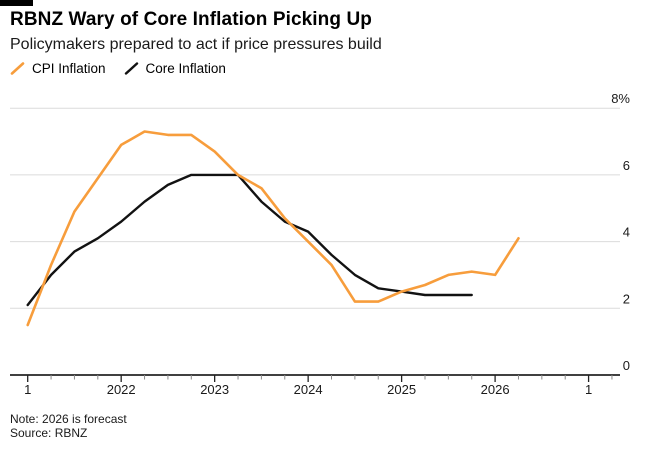 The width and height of the screenshot is (646, 460). I want to click on y-axis-label-6: 6, so click(626, 165).